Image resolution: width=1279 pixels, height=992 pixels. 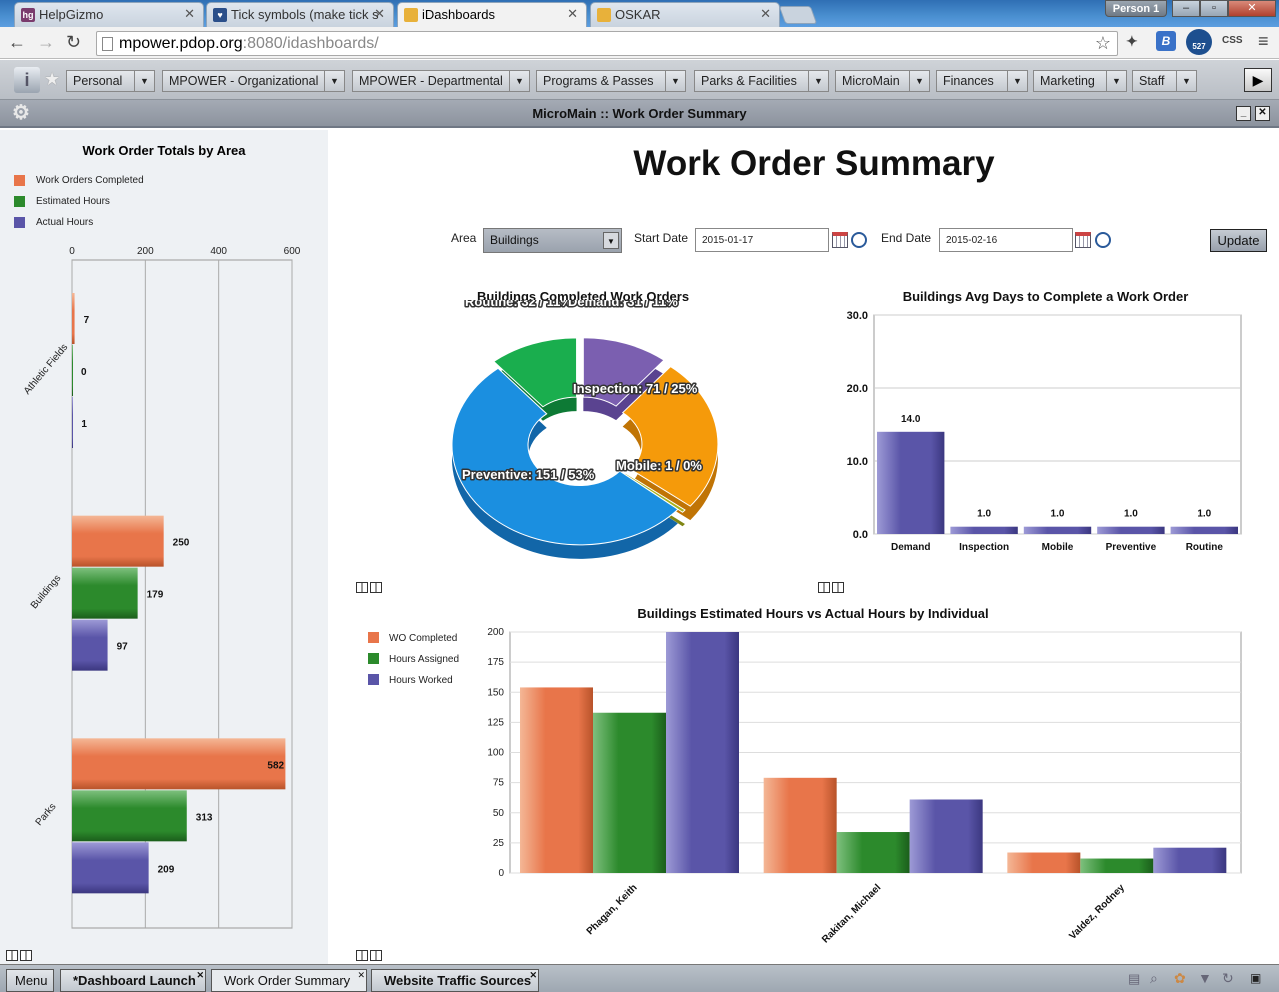 What do you see at coordinates (21, 113) in the screenshot?
I see `gear-icon: ⚙` at bounding box center [21, 113].